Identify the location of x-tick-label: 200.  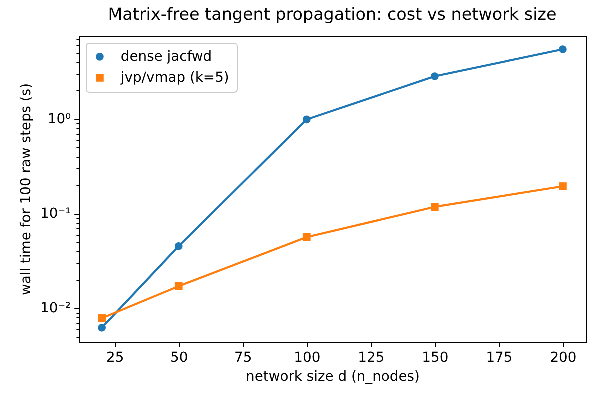
(563, 358).